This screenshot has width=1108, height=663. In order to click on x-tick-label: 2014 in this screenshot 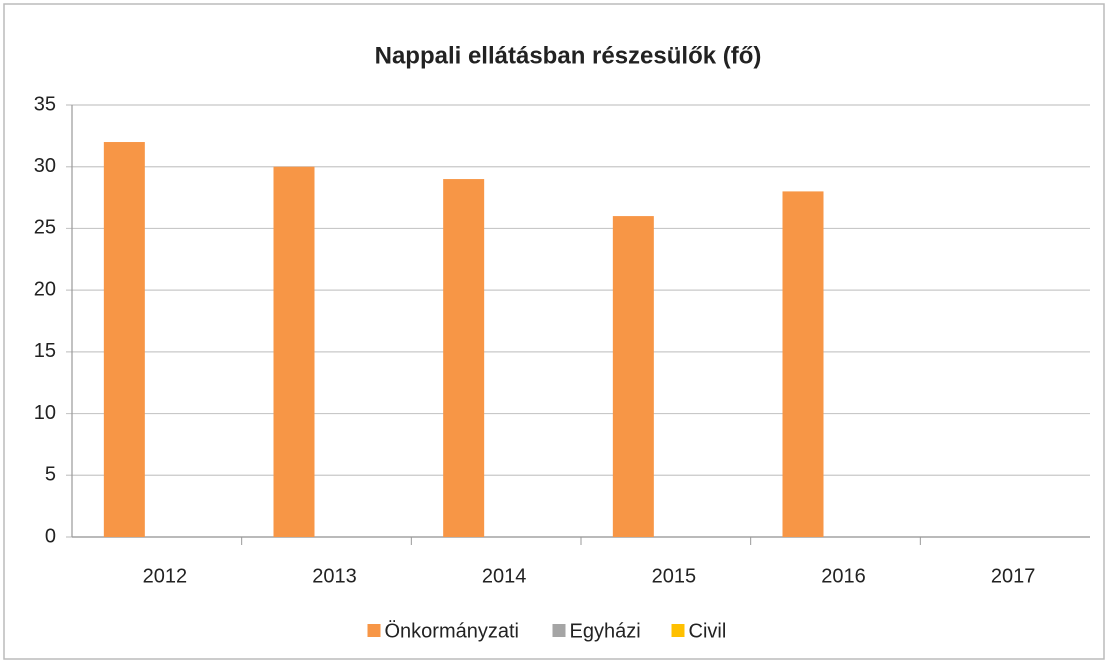, I will do `click(504, 576)`.